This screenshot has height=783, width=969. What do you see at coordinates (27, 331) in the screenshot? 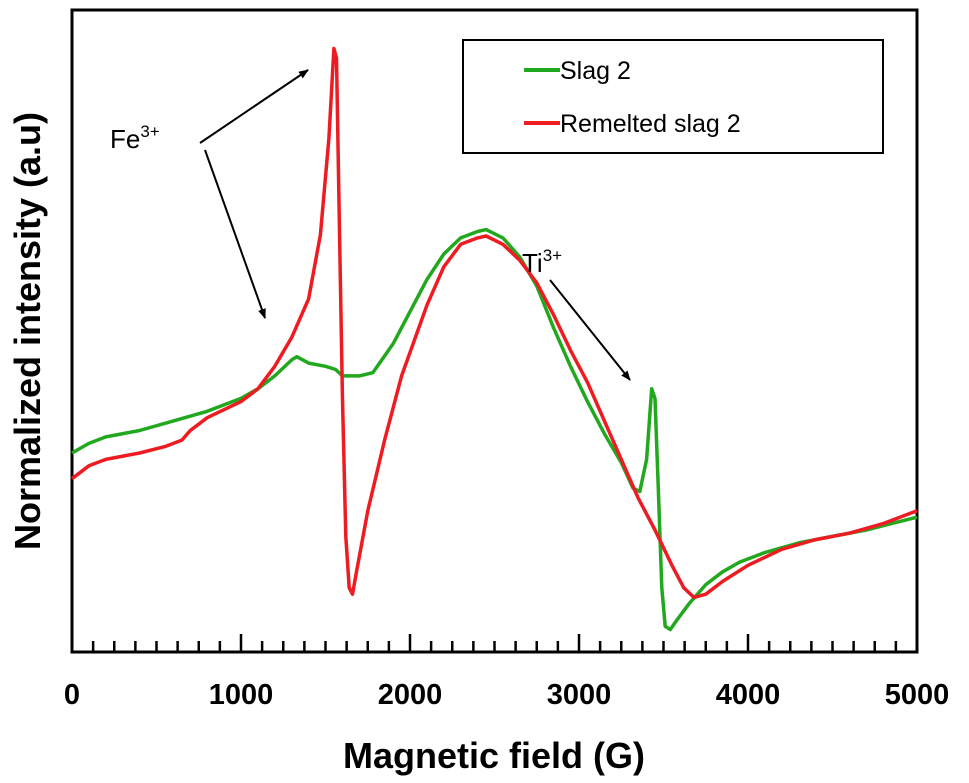
I see `y-axis-title: Normalized intensity (a.u)` at bounding box center [27, 331].